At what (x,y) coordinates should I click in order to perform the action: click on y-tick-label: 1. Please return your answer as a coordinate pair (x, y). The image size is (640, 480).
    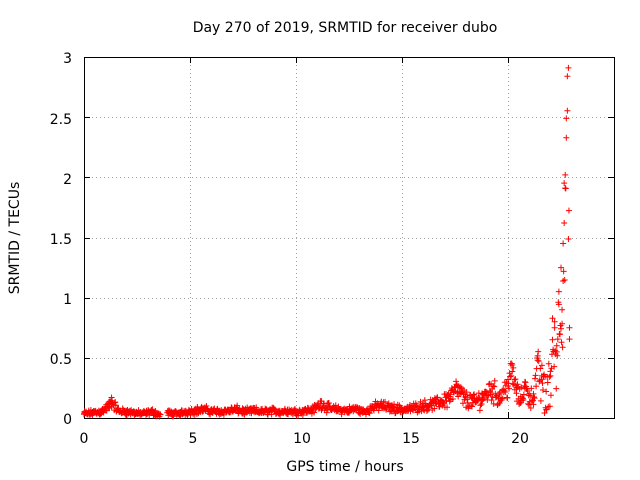
    Looking at the image, I should click on (67, 300).